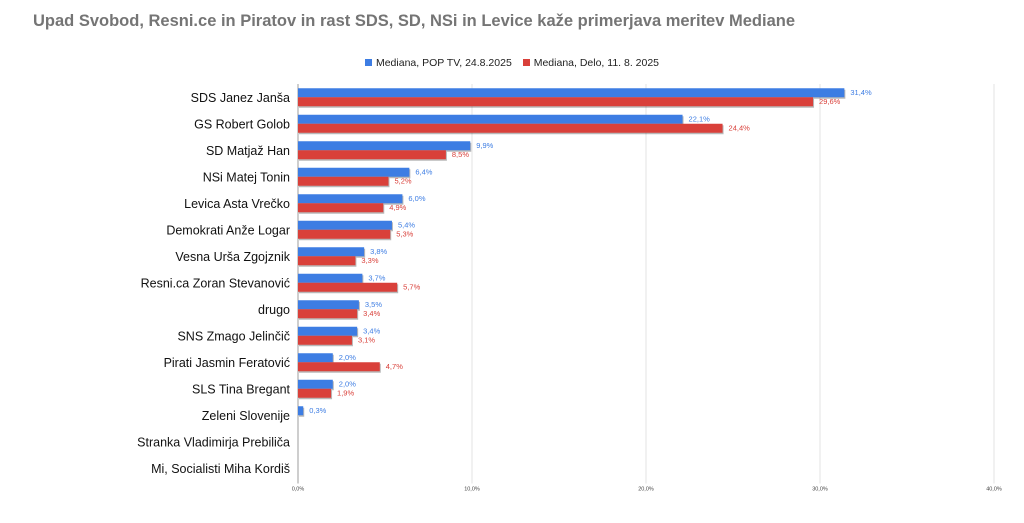  What do you see at coordinates (228, 230) in the screenshot?
I see `category-label: Demokrati Anže Logar` at bounding box center [228, 230].